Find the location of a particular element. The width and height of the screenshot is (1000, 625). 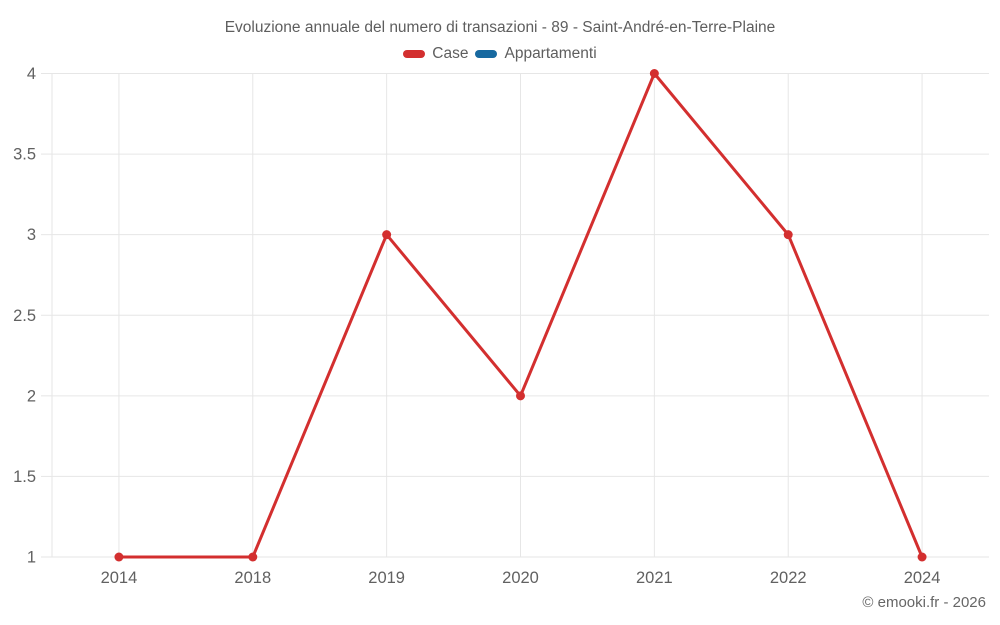

y-axis-label: 4 is located at coordinates (31, 74).